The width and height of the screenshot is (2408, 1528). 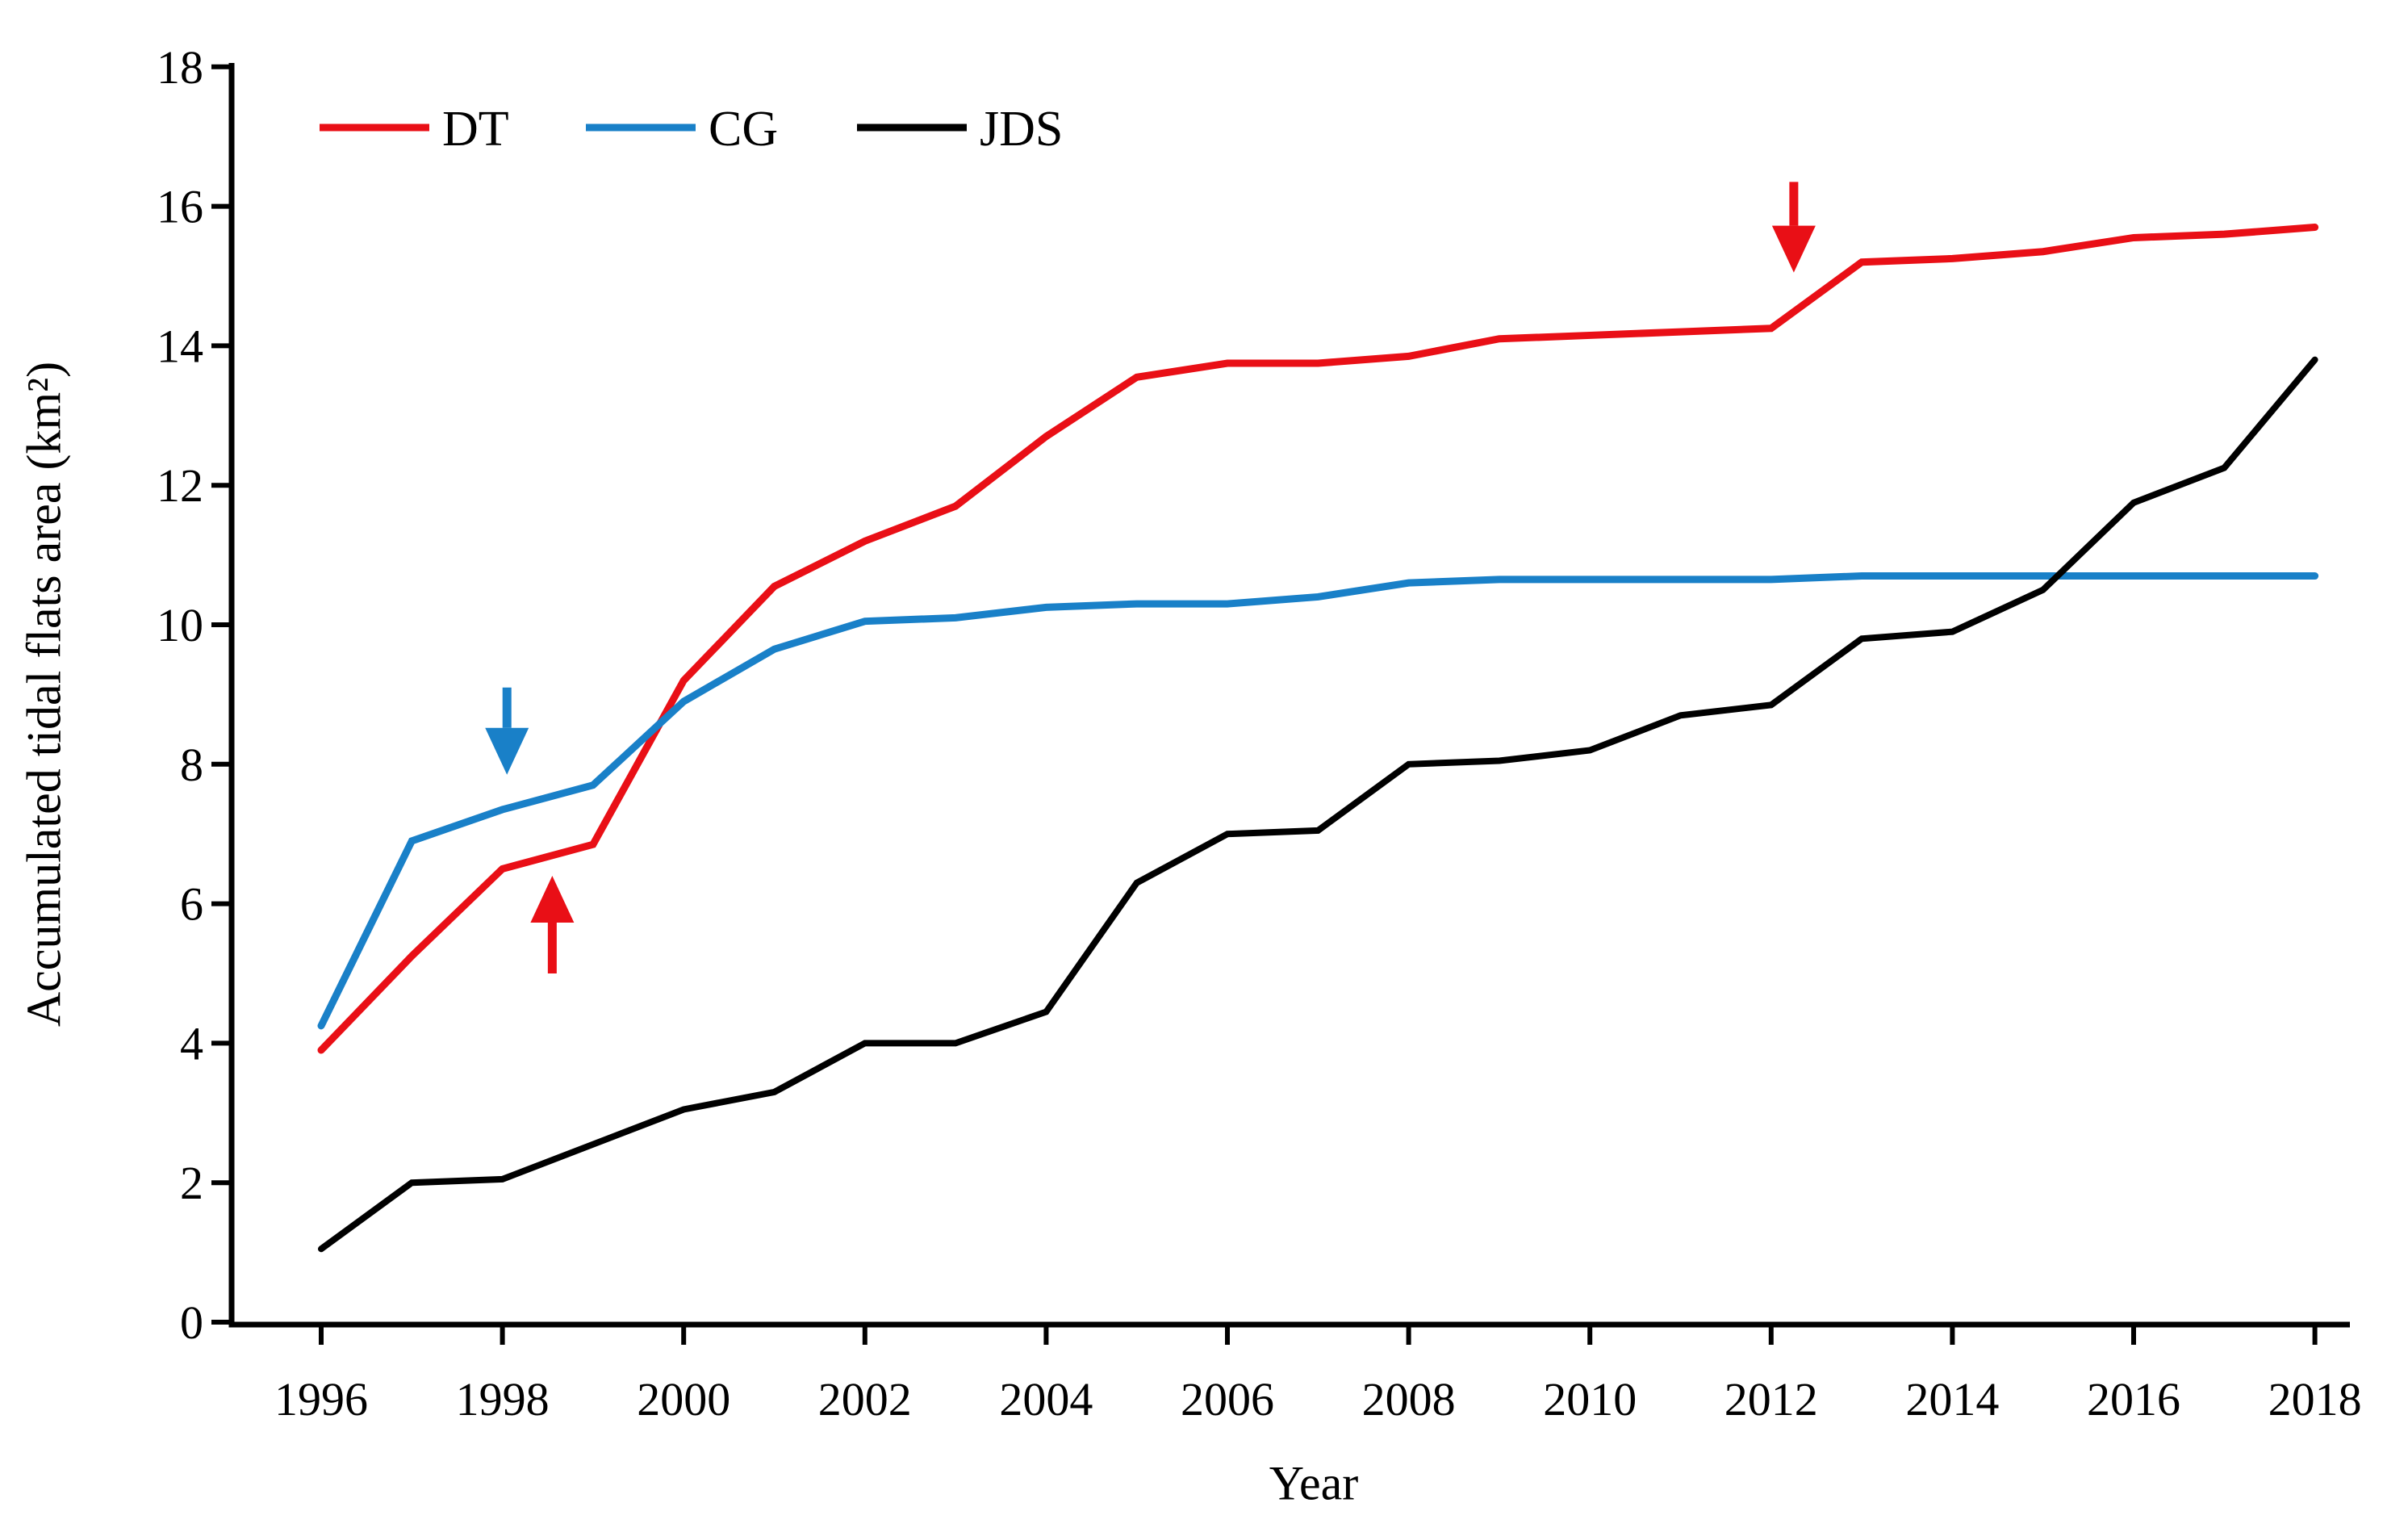 What do you see at coordinates (180, 67) in the screenshot?
I see `y-tick-label: 18` at bounding box center [180, 67].